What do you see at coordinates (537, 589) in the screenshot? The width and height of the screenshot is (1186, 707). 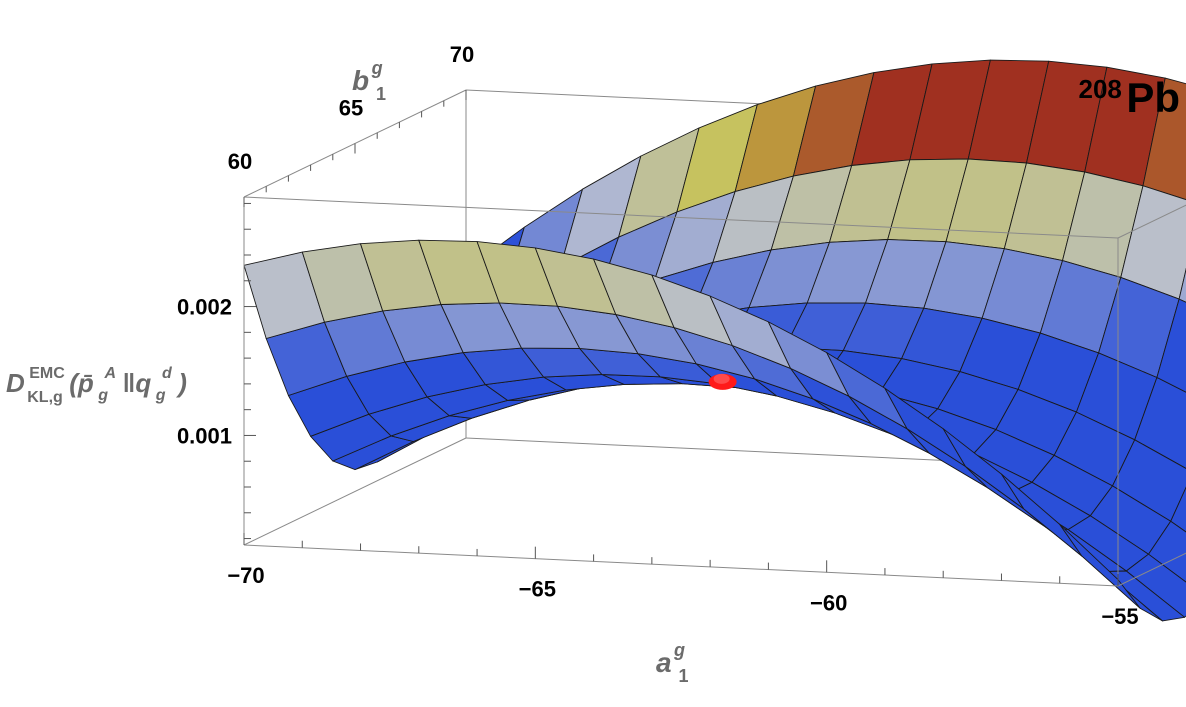 I see `x-tick-label: −65` at bounding box center [537, 589].